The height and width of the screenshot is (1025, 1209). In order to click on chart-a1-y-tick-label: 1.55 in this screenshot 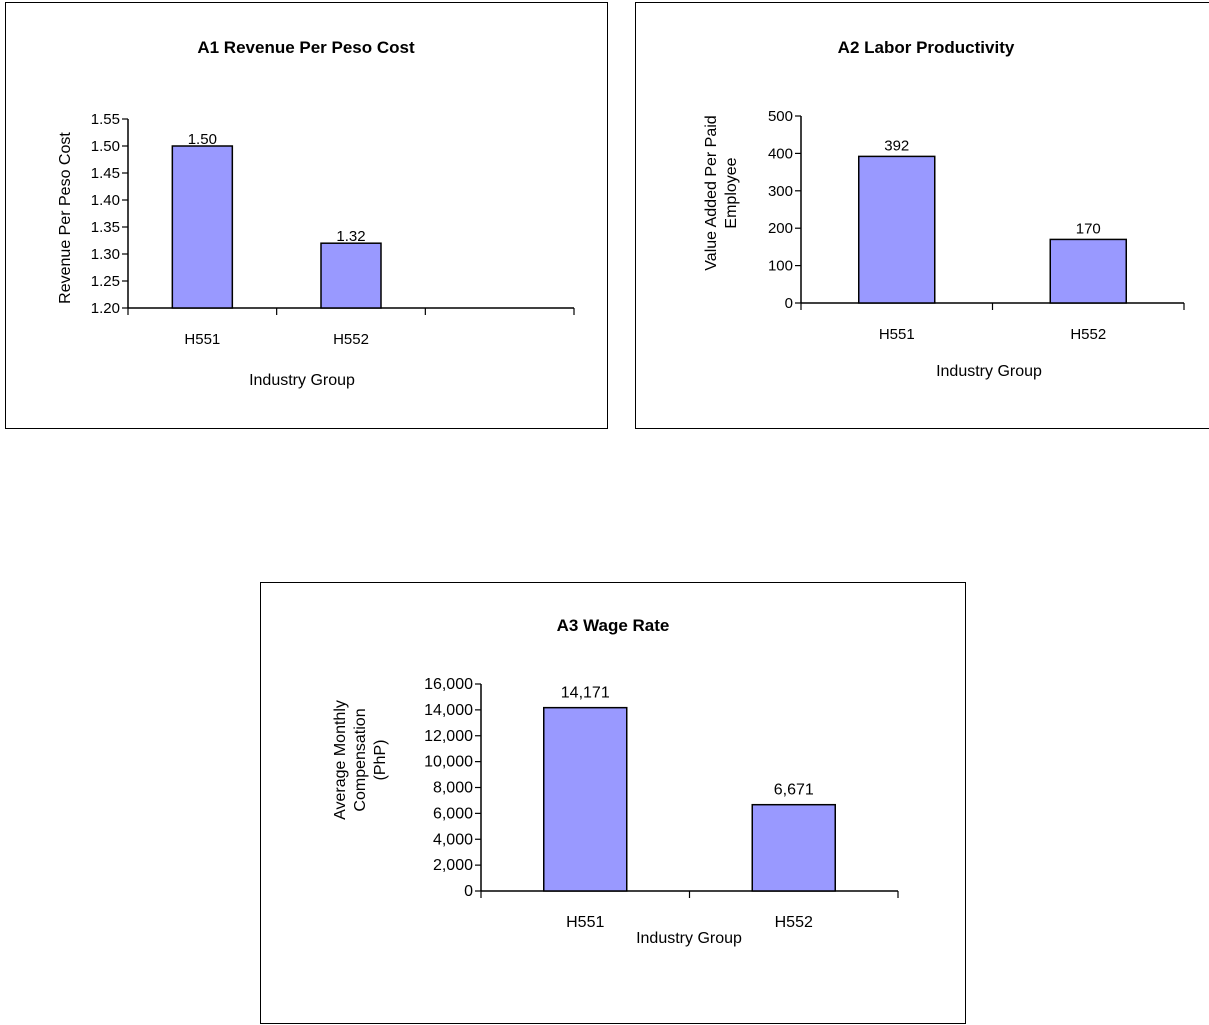, I will do `click(105, 119)`.